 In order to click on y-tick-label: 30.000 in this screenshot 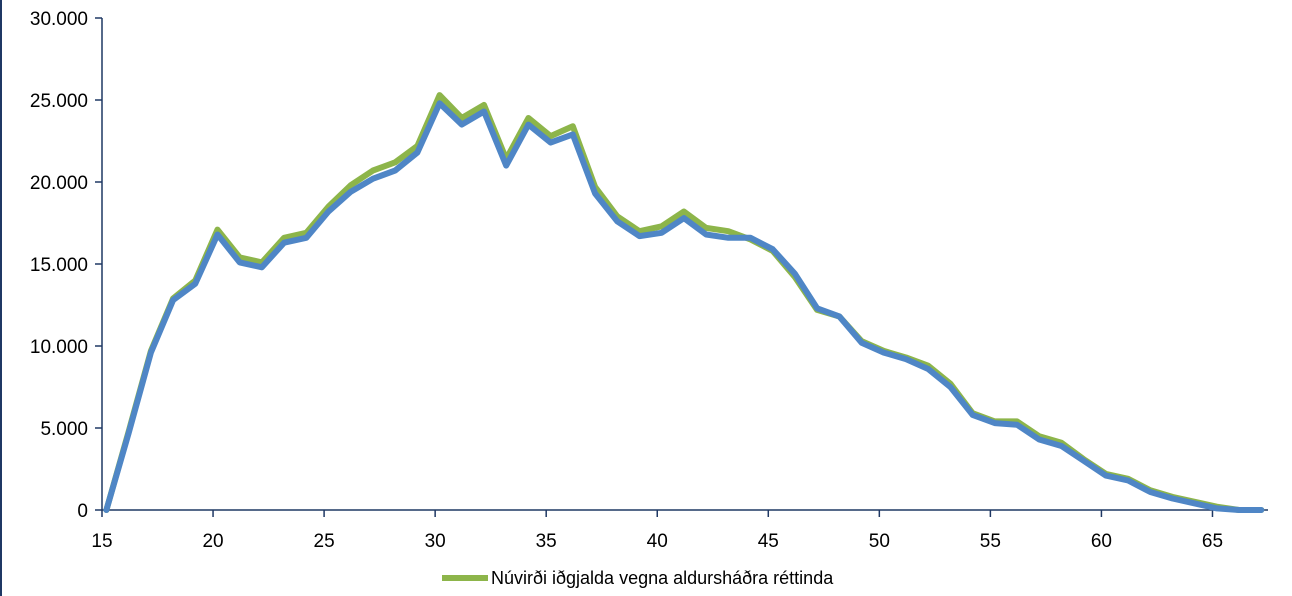, I will do `click(59, 19)`.